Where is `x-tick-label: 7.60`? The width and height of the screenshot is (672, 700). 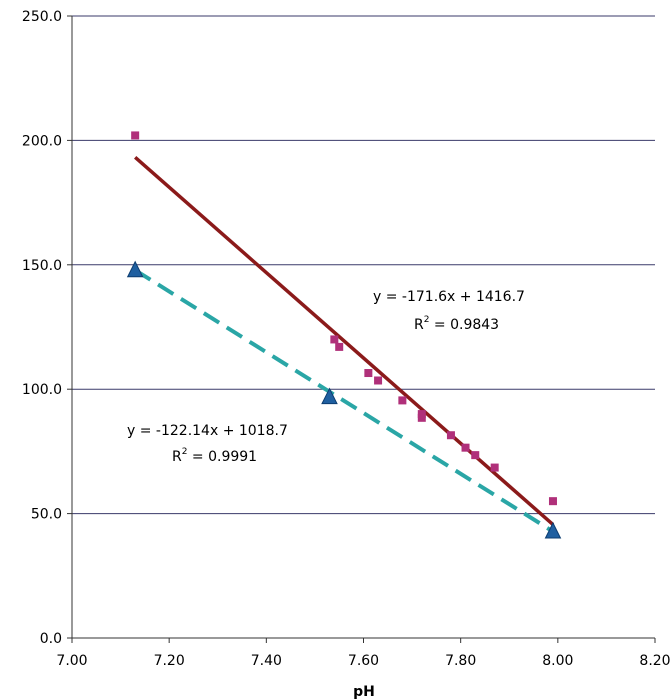 x-tick-label: 7.60 is located at coordinates (363, 661).